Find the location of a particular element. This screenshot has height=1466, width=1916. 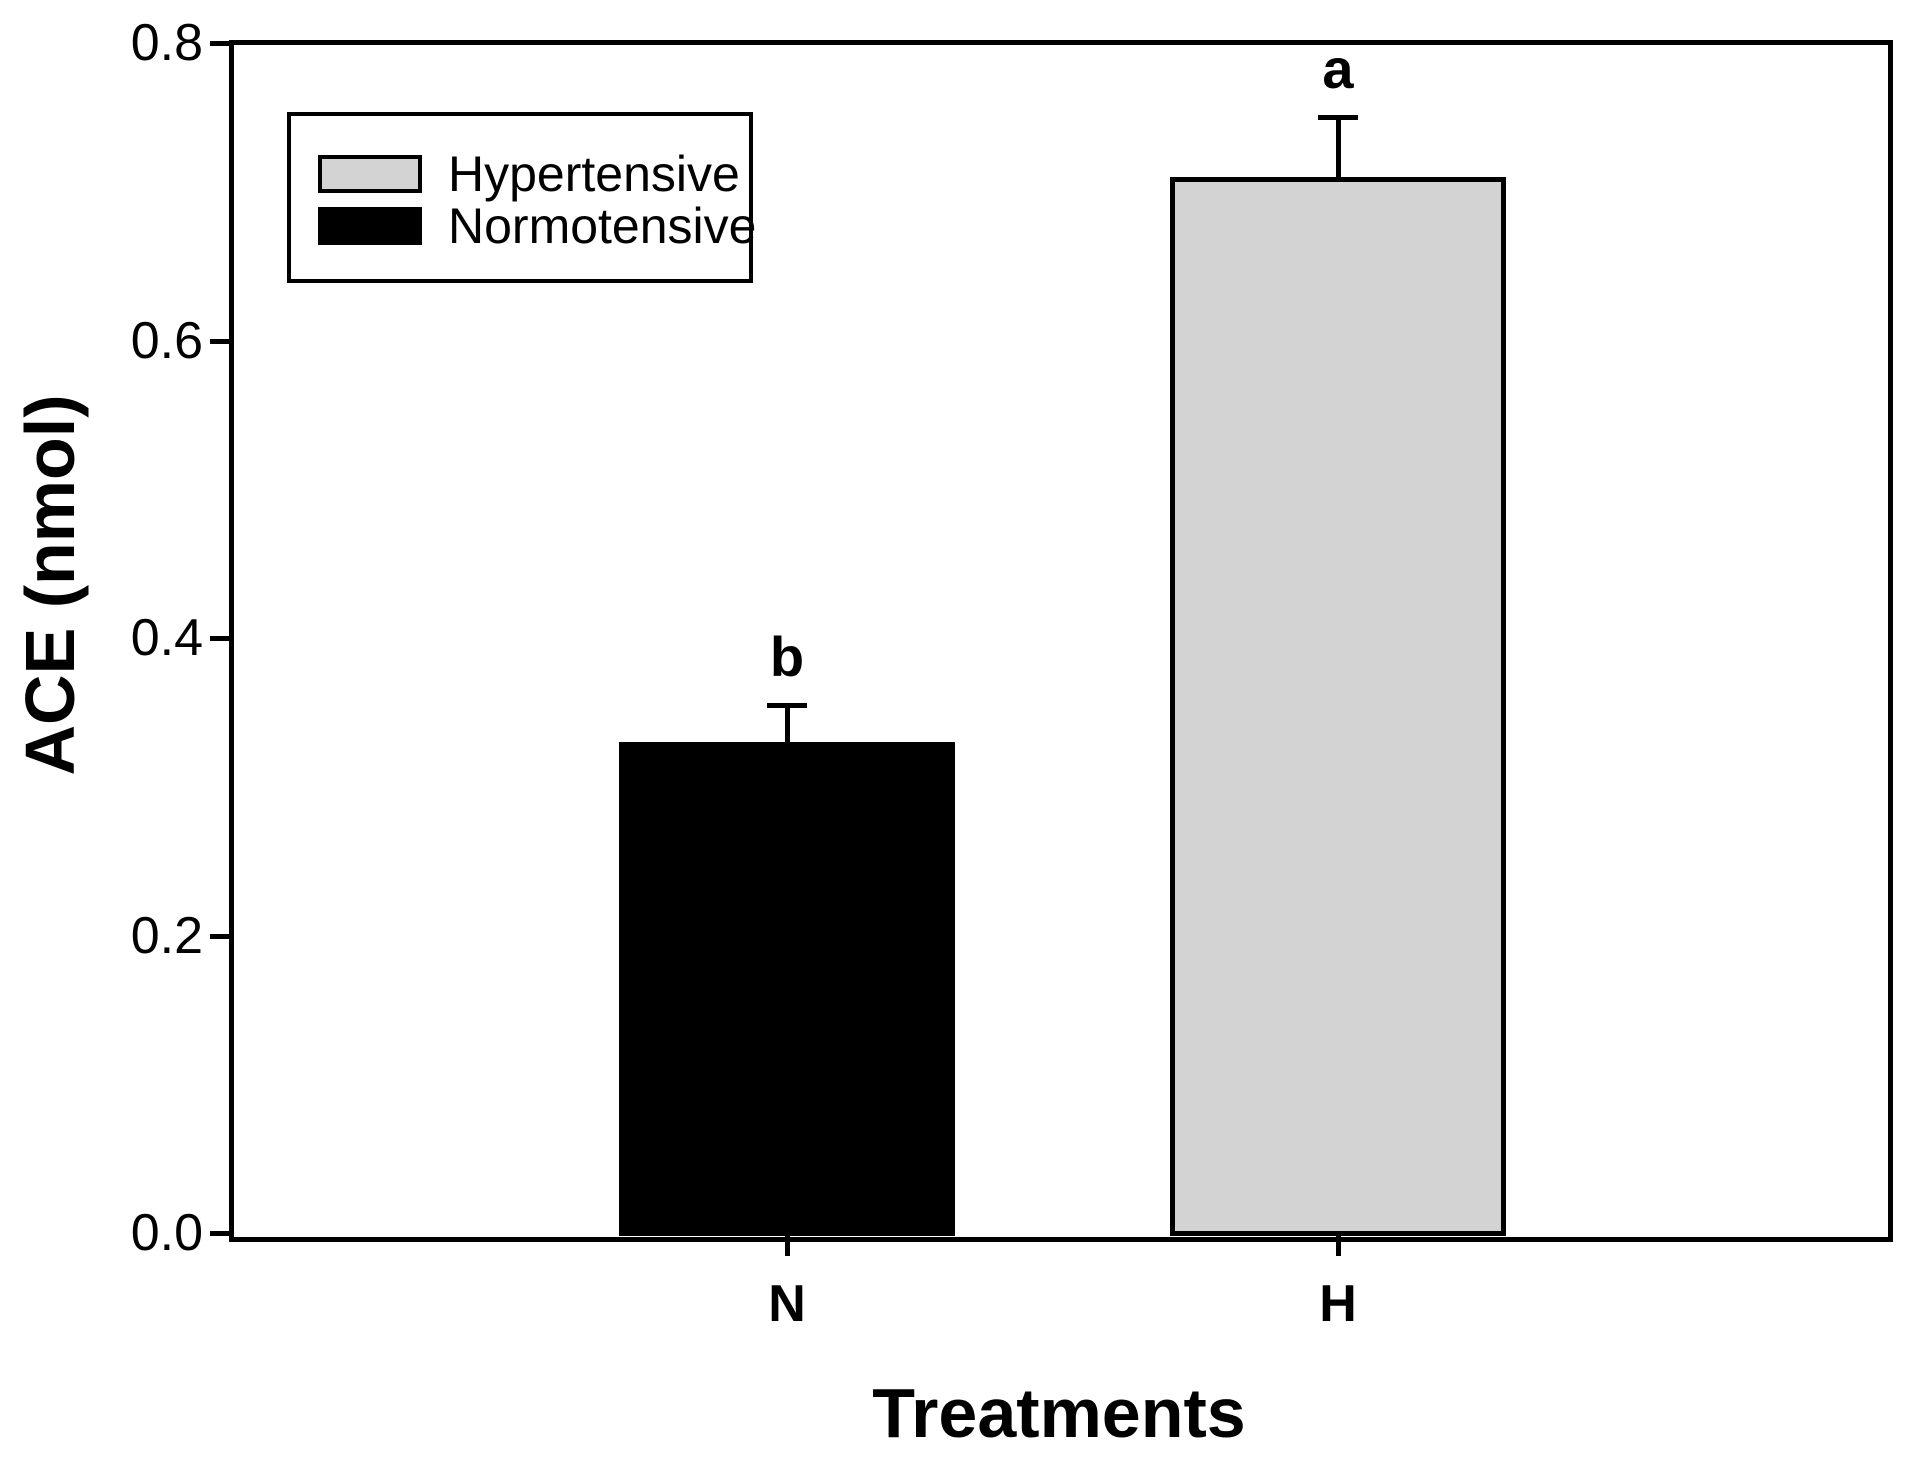

y-axis-tick-label: 0.4 is located at coordinates (166, 638).